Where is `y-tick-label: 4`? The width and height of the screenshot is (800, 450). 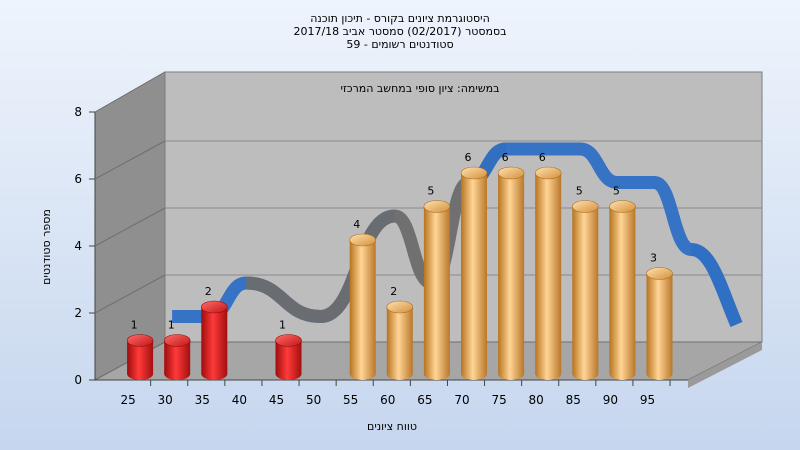 y-tick-label: 4 is located at coordinates (78, 246).